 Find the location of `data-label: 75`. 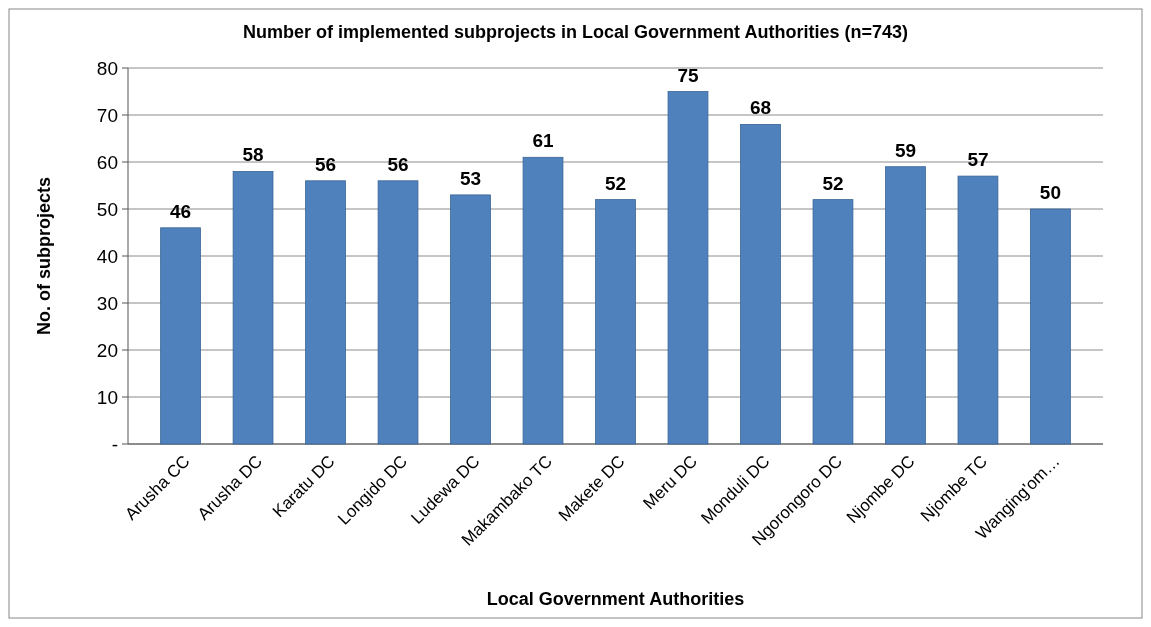

data-label: 75 is located at coordinates (688, 75).